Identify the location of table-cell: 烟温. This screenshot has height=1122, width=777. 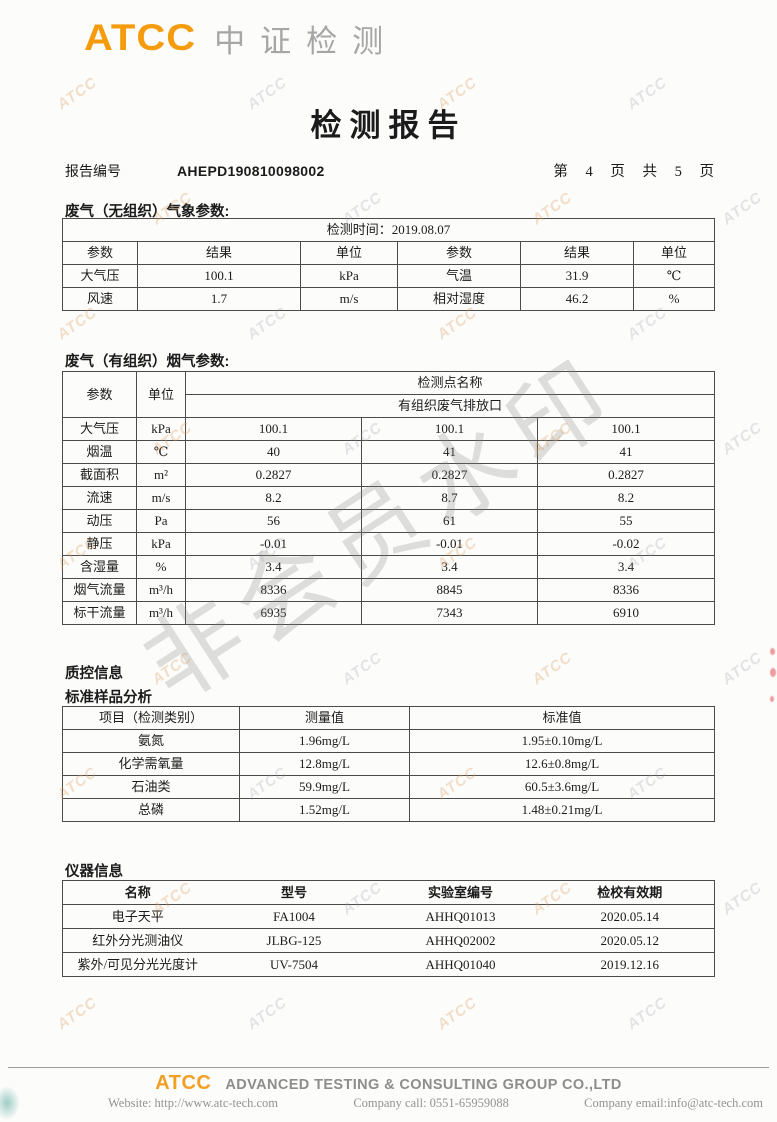
(99, 452).